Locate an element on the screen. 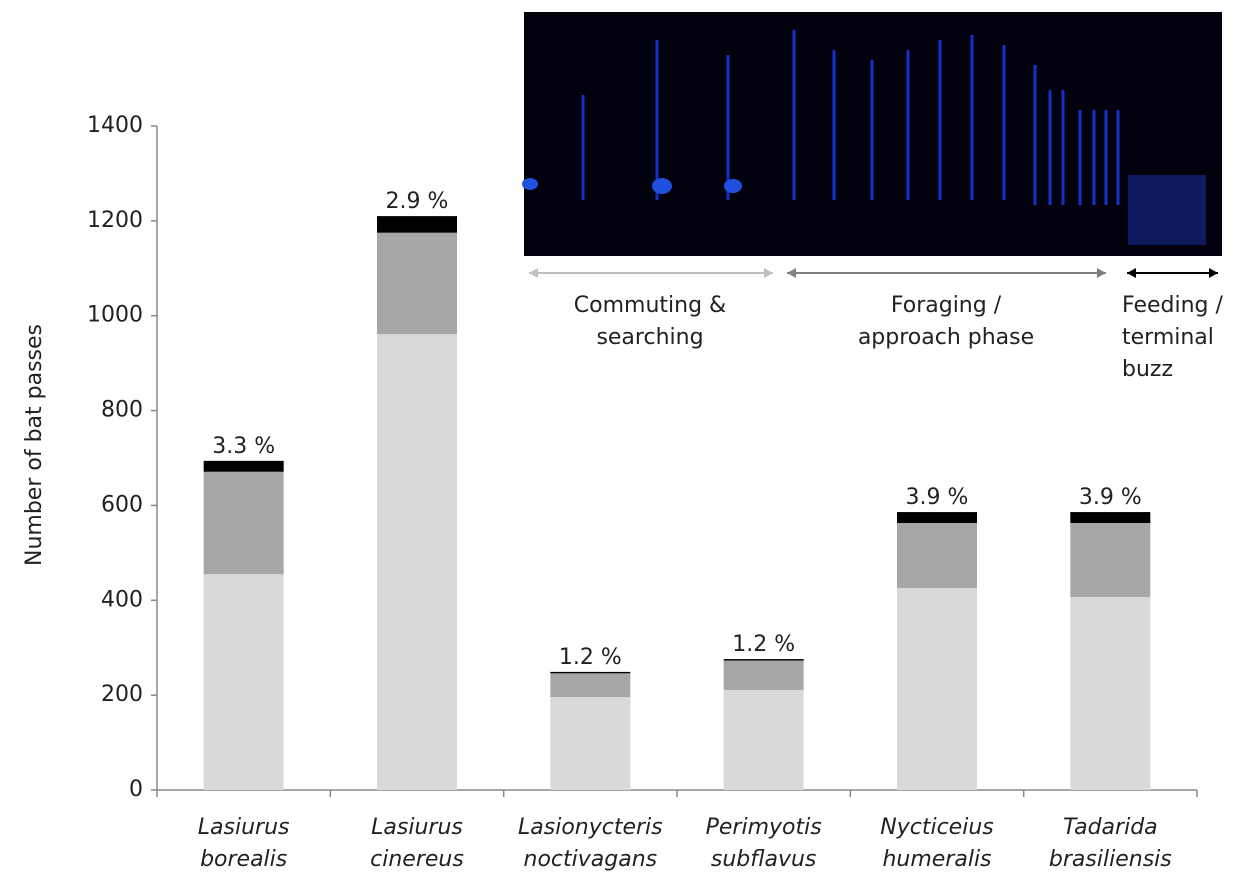  x-tick-label: Lasiurus borealis is located at coordinates (243, 843).